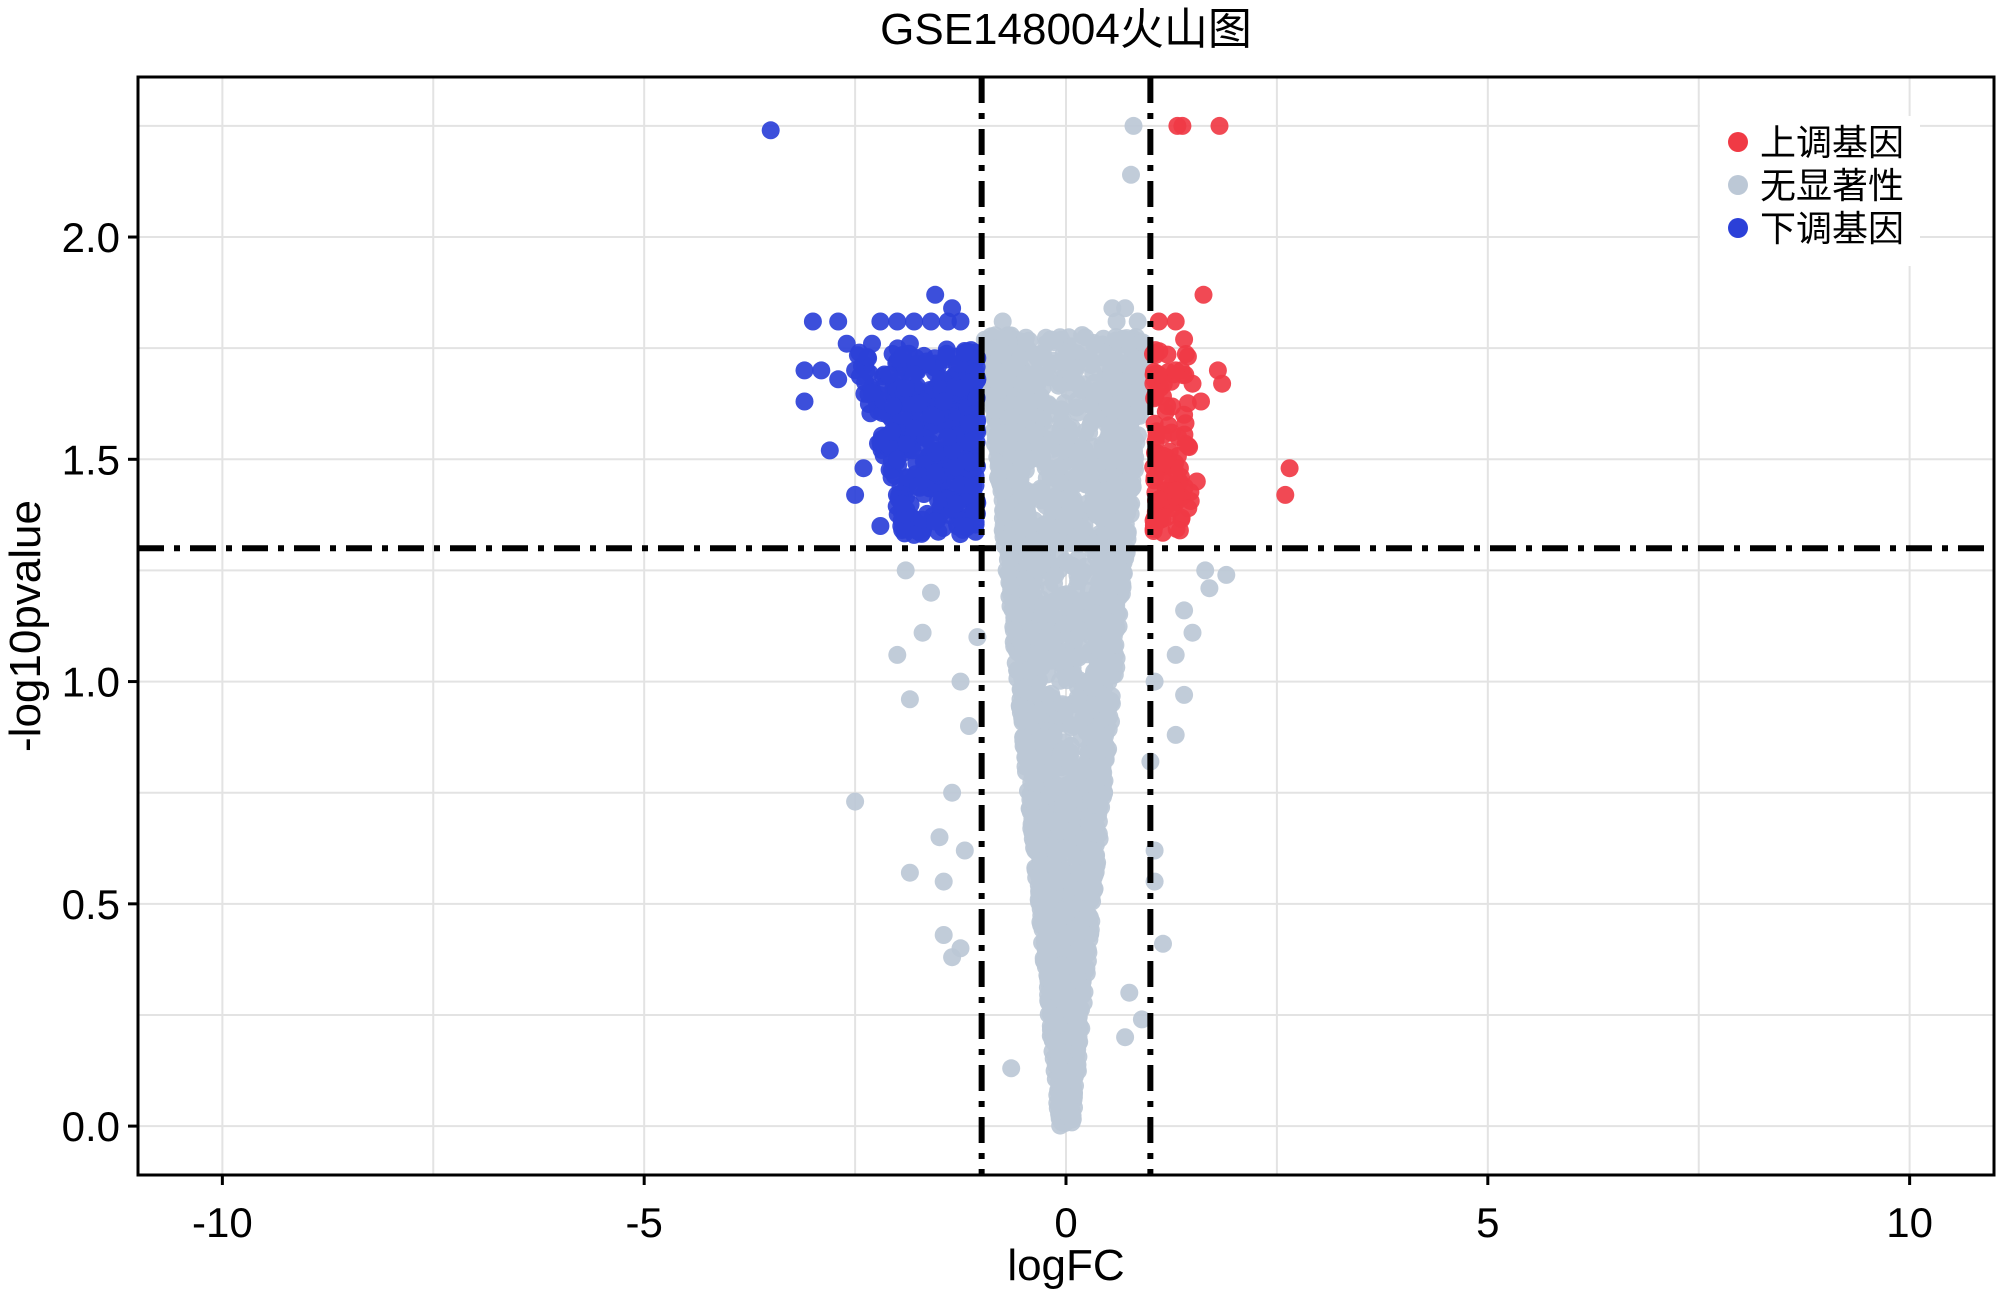 This screenshot has height=1292, width=2000. I want to click on legend-label: 下调基因, so click(1832, 229).